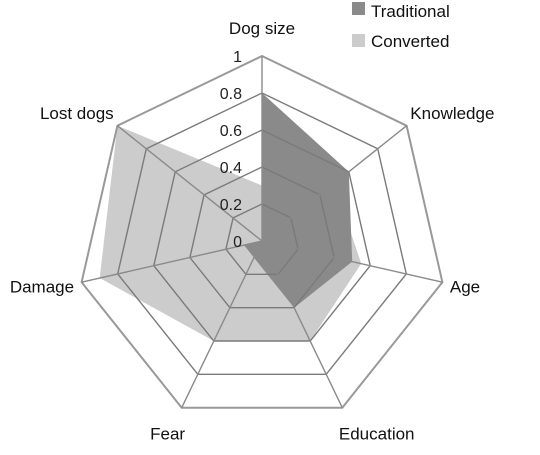 Image resolution: width=540 pixels, height=455 pixels. Describe the element at coordinates (222, 324) in the screenshot. I see `spoke-fear` at that location.